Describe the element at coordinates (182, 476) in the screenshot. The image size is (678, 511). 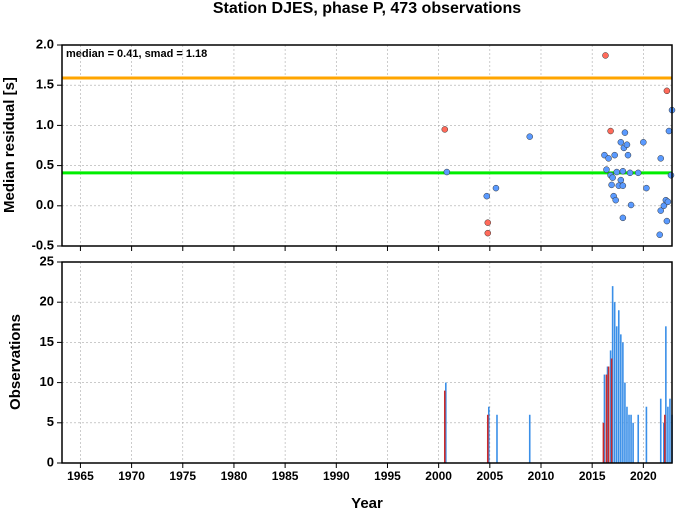
I see `x-tick-label: 1975` at that location.